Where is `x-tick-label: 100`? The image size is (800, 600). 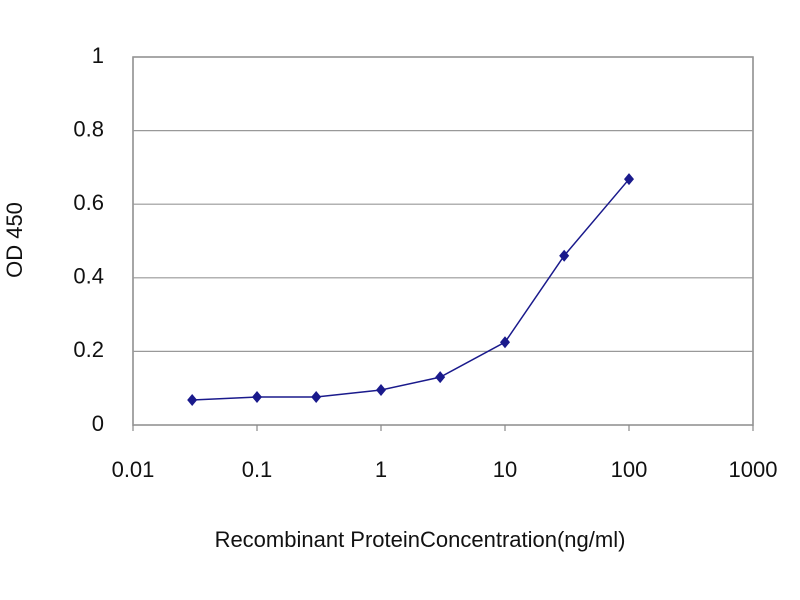 x-tick-label: 100 is located at coordinates (629, 469).